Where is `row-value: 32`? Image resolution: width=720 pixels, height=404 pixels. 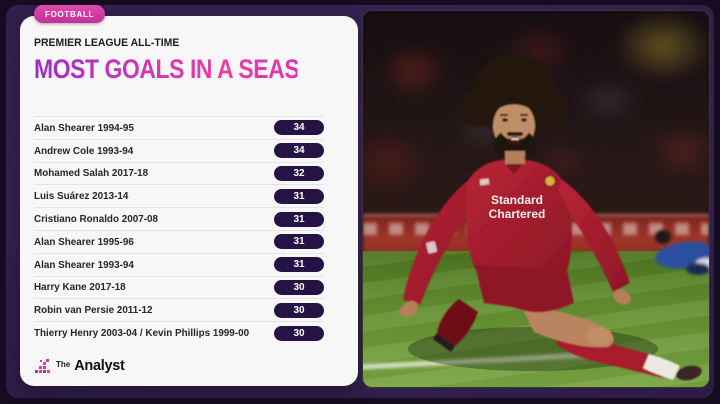 row-value: 32 is located at coordinates (299, 173).